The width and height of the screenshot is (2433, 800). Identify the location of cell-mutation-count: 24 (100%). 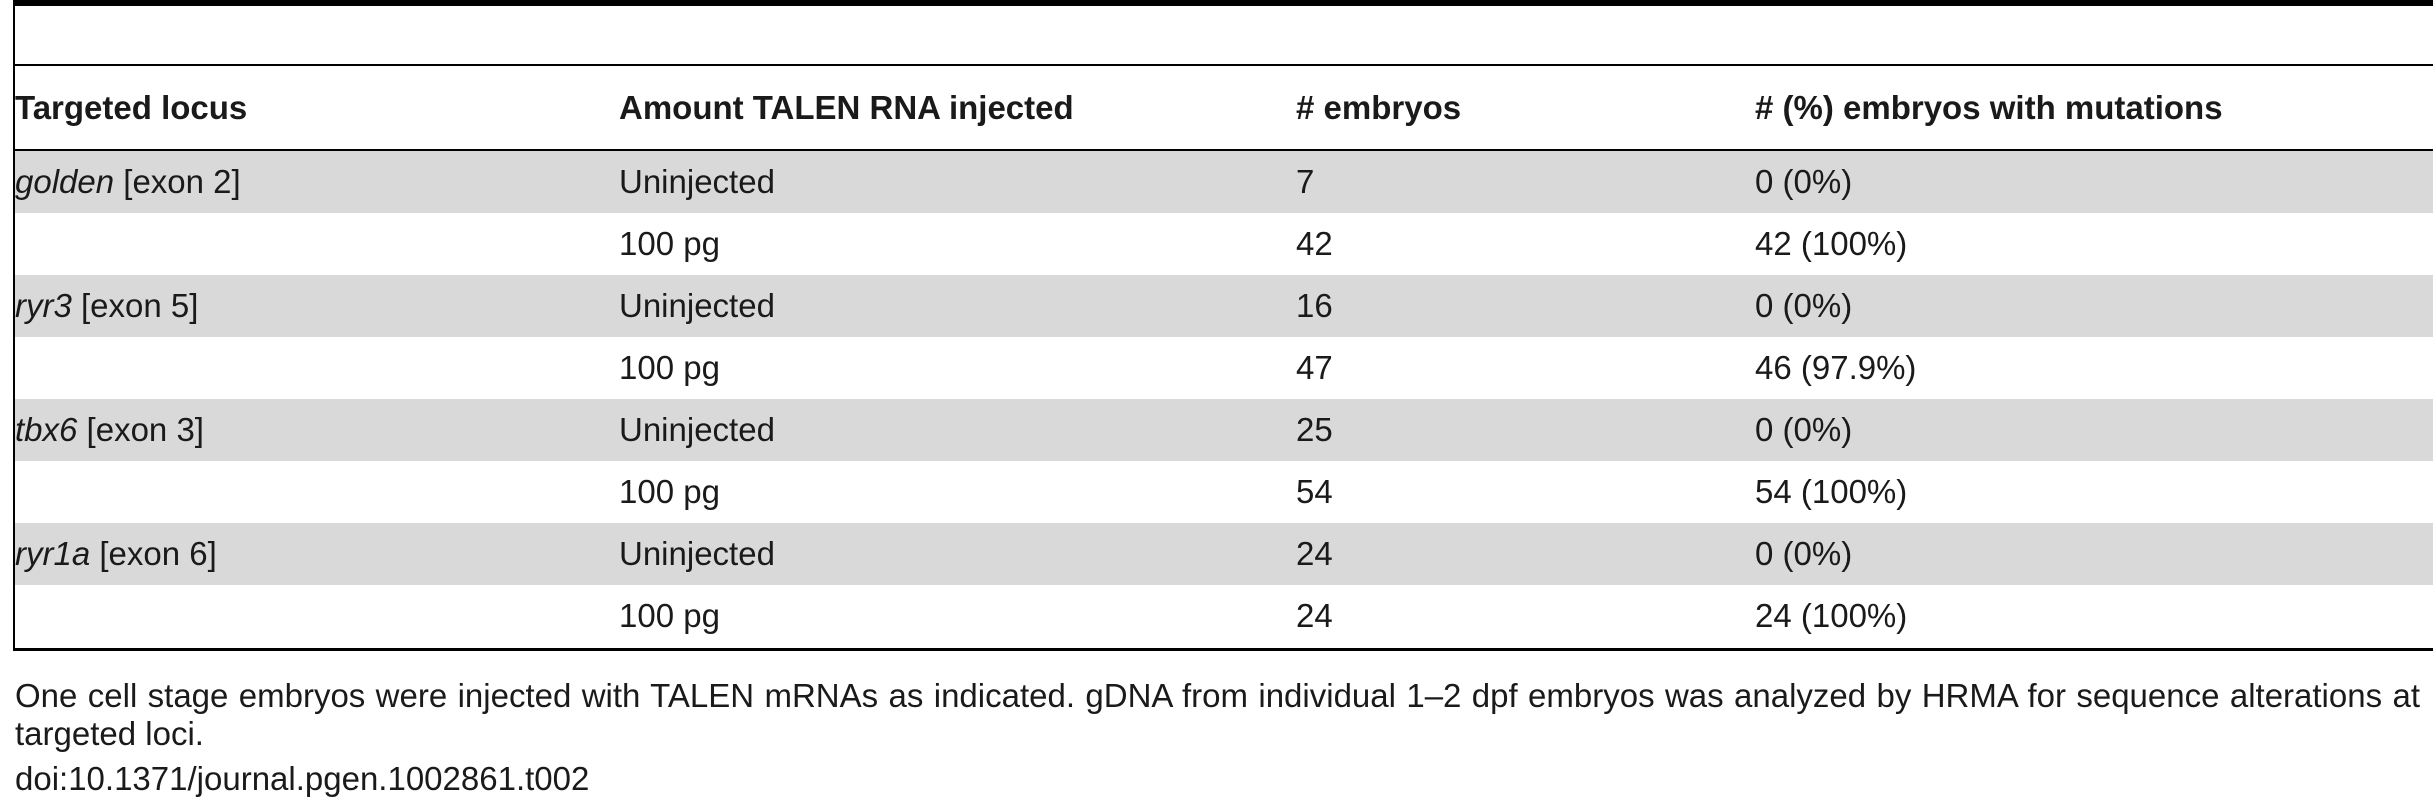
(1831, 615).